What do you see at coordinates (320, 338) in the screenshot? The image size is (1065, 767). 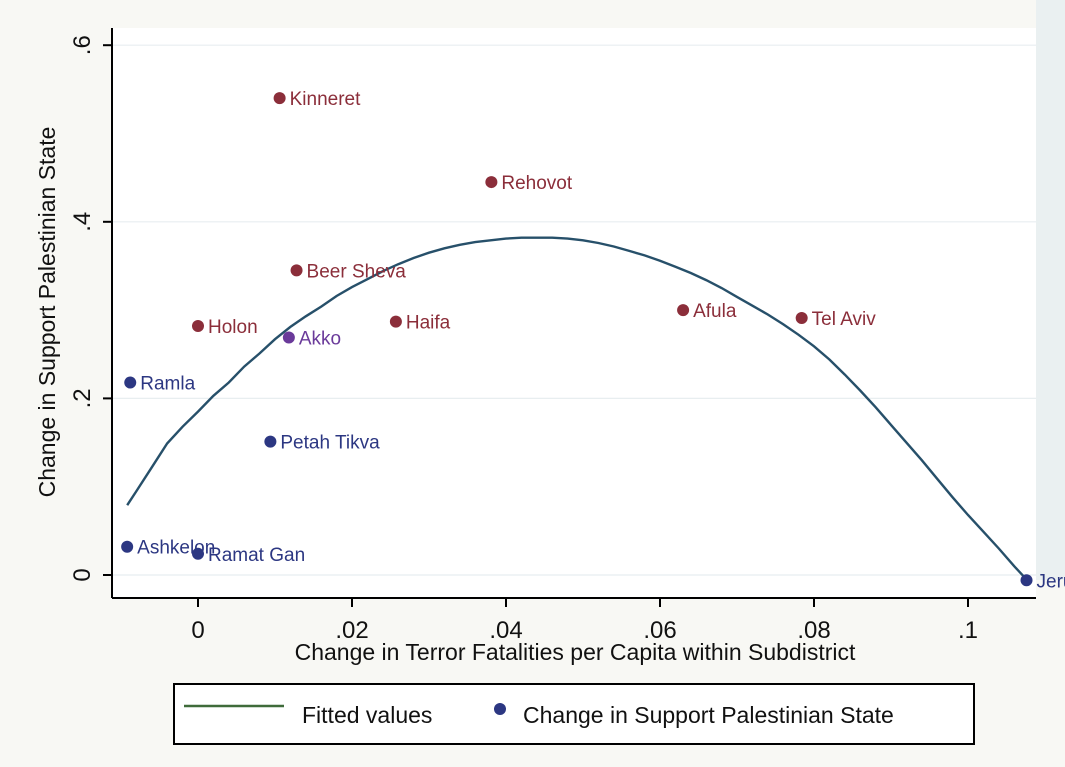 I see `point-label-akko: Akko` at bounding box center [320, 338].